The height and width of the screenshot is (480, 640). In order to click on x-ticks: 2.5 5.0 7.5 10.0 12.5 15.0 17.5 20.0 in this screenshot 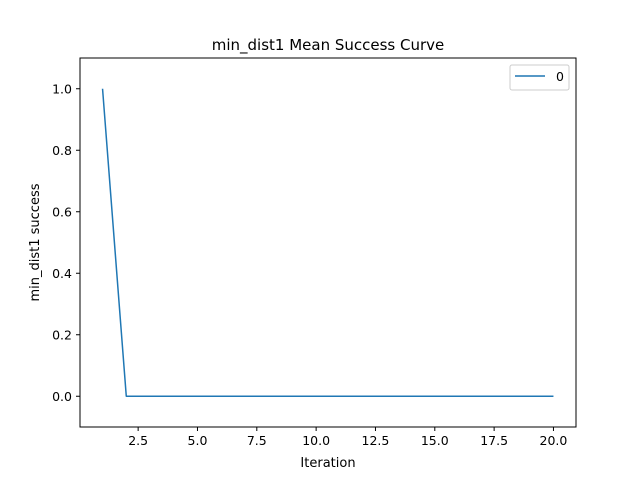, I will do `click(347, 437)`.